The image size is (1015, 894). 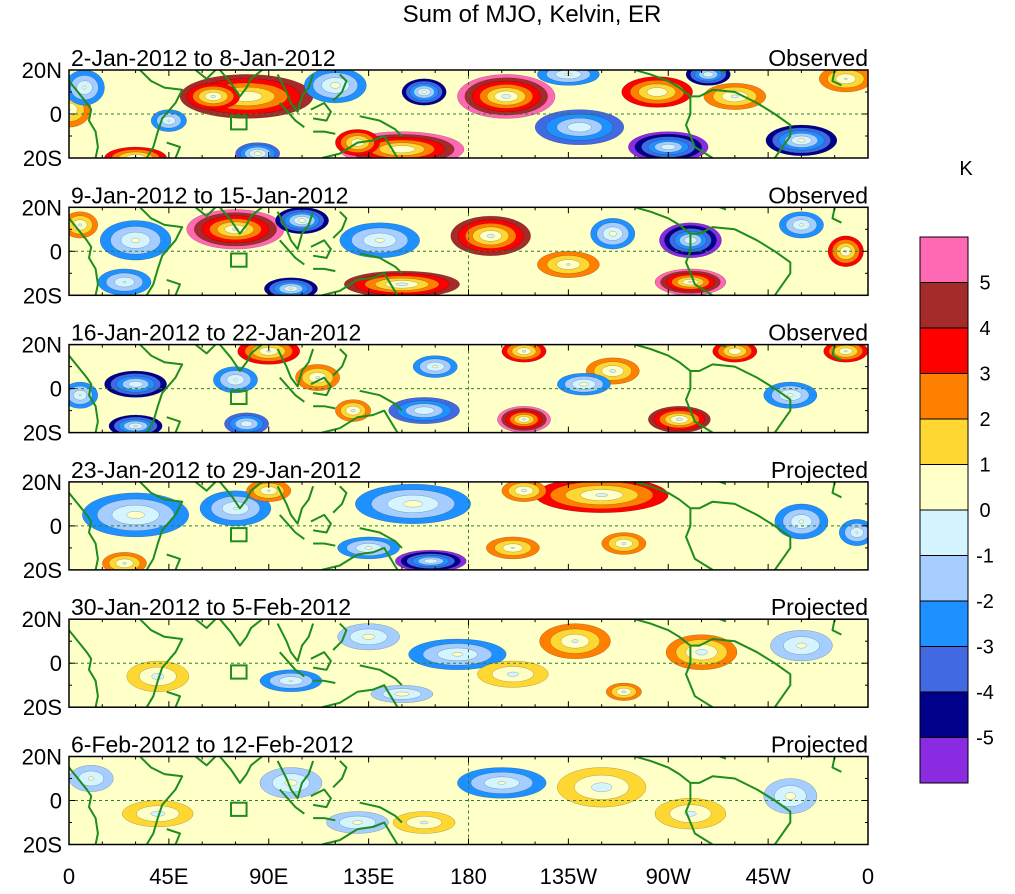 What do you see at coordinates (956, 471) in the screenshot?
I see `colorbar: K 5 4 3 2 1 0 -1 -2 -3 -4 -5` at bounding box center [956, 471].